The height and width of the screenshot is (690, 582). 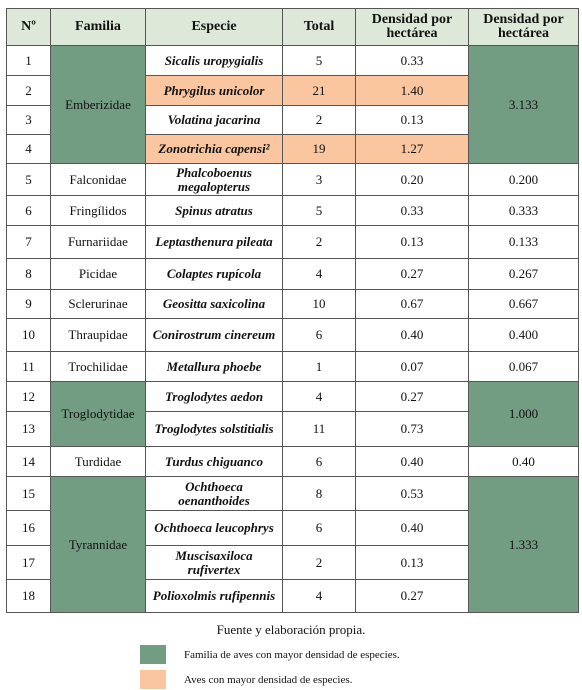 What do you see at coordinates (412, 304) in the screenshot?
I see `density-cell: 0.67` at bounding box center [412, 304].